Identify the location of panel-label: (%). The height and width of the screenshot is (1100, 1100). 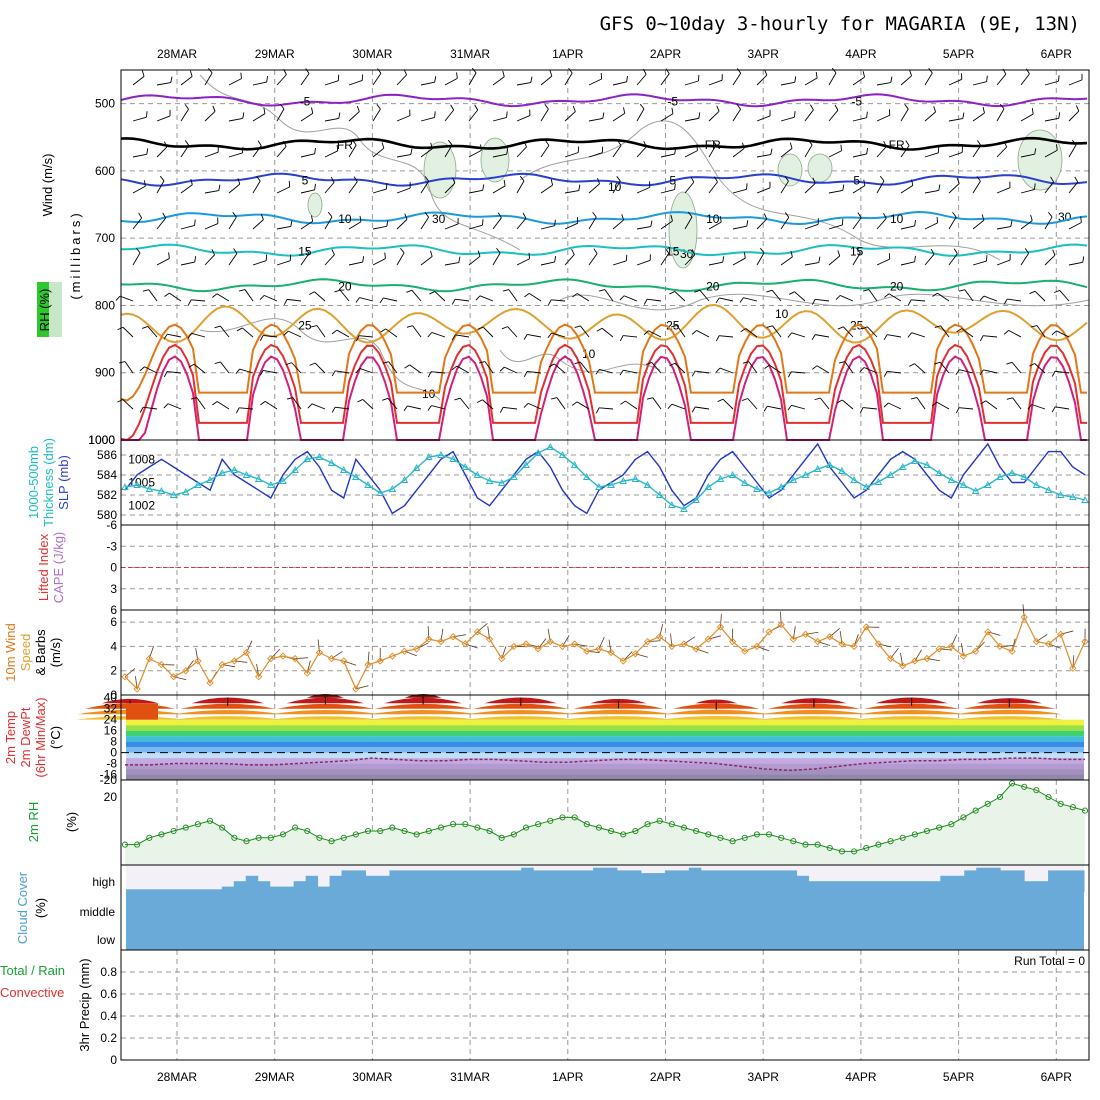
(71, 822).